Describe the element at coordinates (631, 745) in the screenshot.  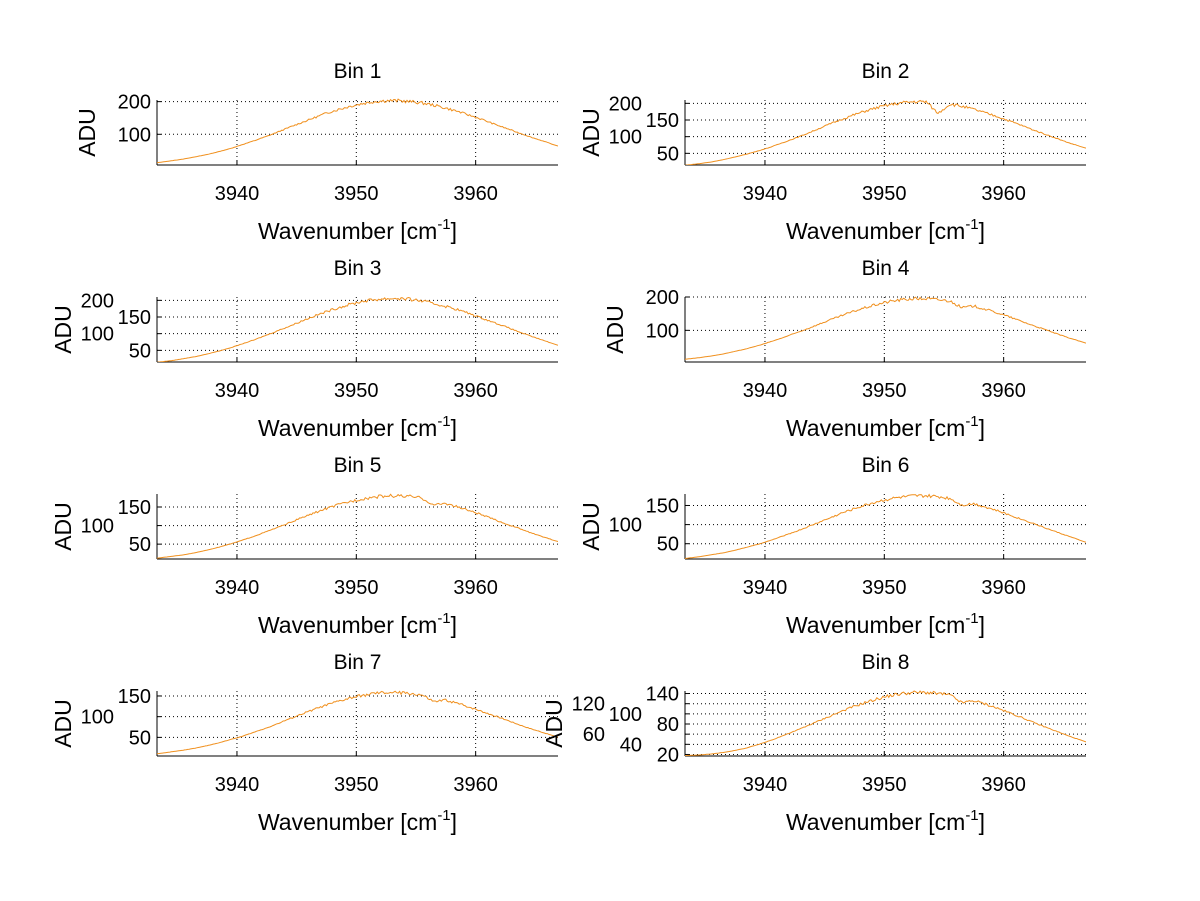
I see `y-tick-label: 40` at that location.